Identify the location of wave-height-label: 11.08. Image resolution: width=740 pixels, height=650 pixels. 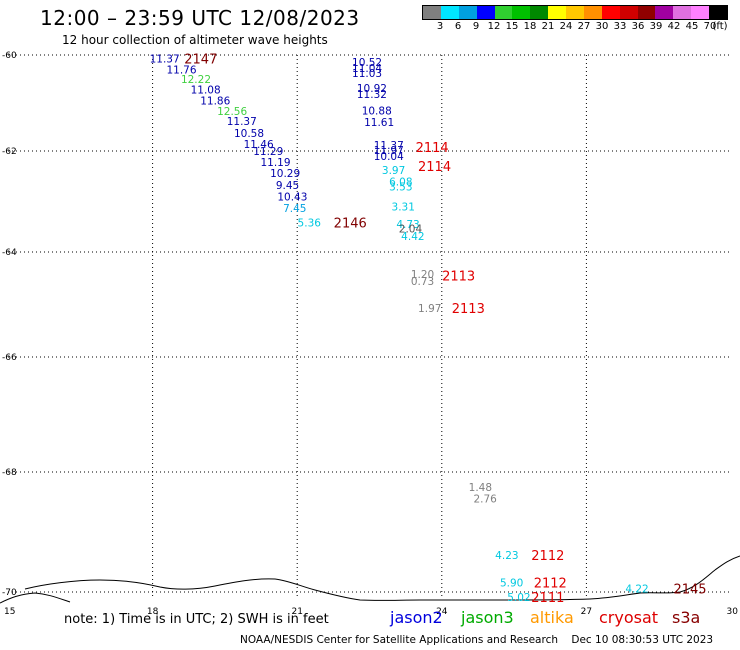
(206, 91).